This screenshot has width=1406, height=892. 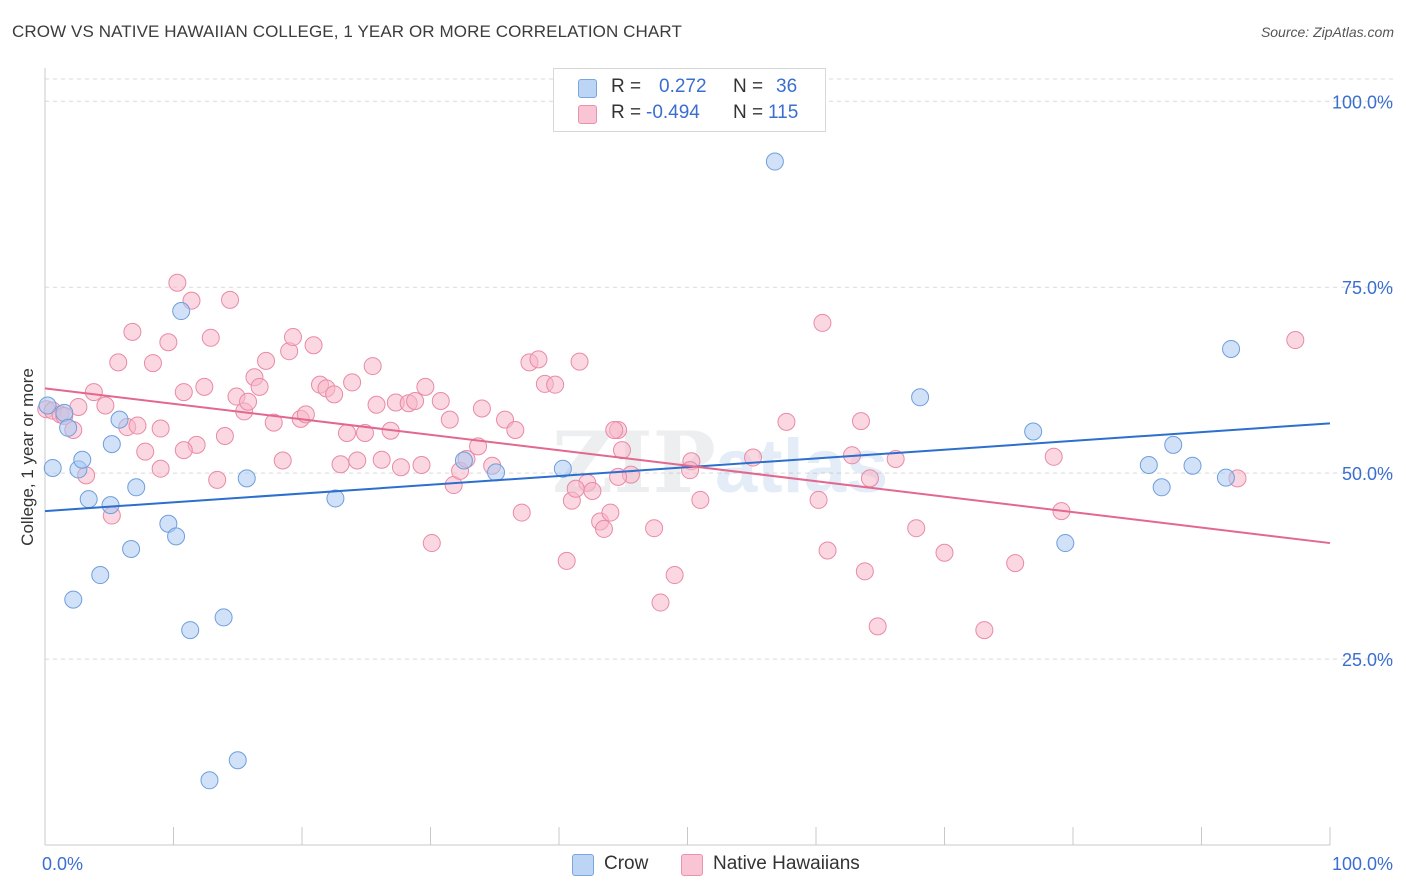 I want to click on crow-swatch, so click(x=587, y=88).